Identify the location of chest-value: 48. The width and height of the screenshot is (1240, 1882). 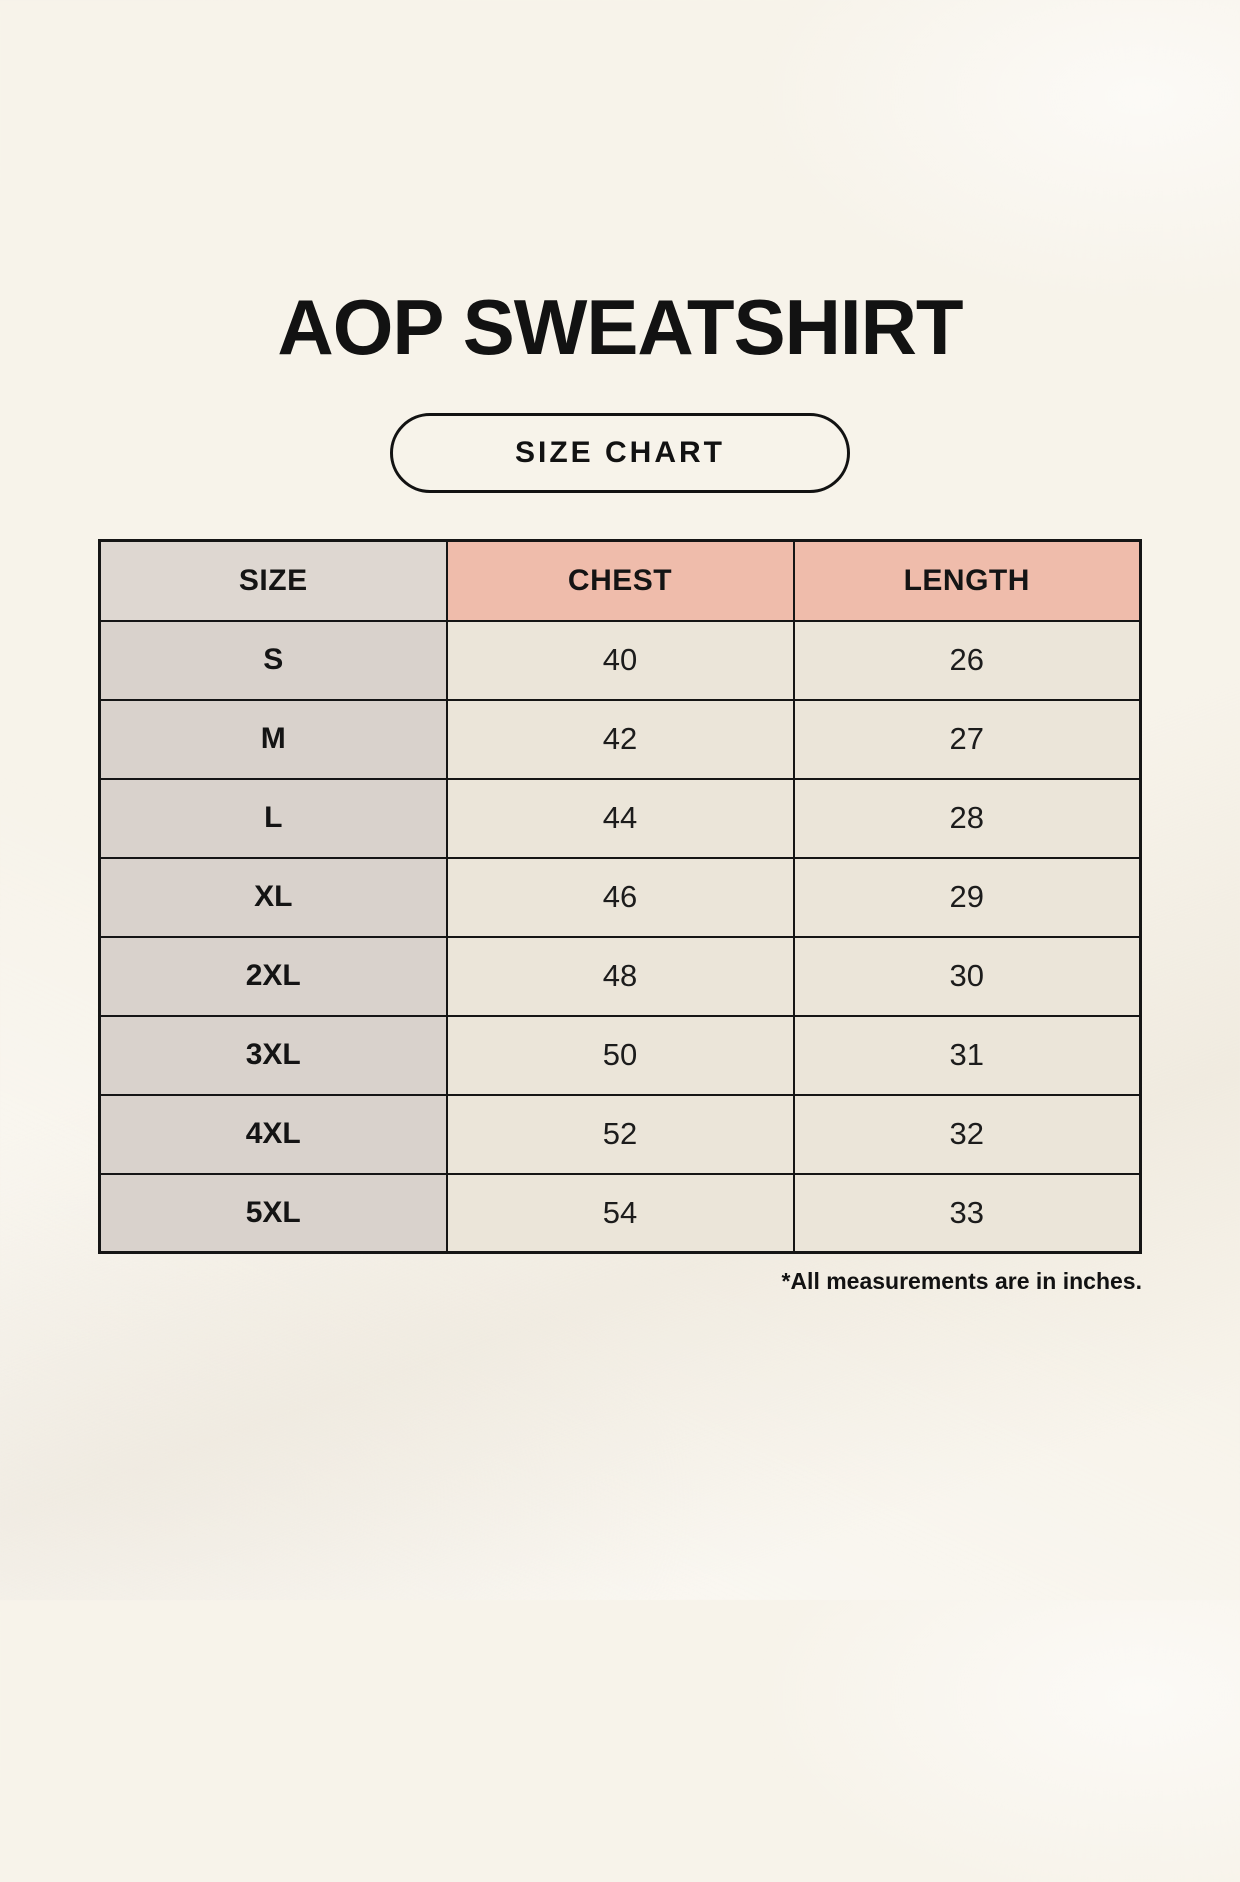
(620, 976).